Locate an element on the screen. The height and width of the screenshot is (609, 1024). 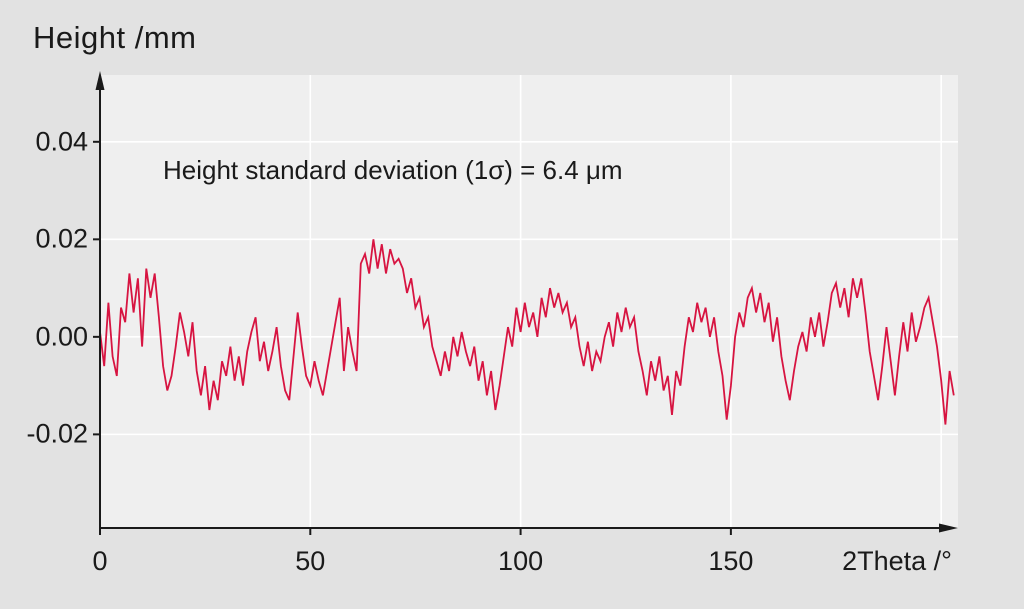
y-tick-label: 0.02 is located at coordinates (61, 238).